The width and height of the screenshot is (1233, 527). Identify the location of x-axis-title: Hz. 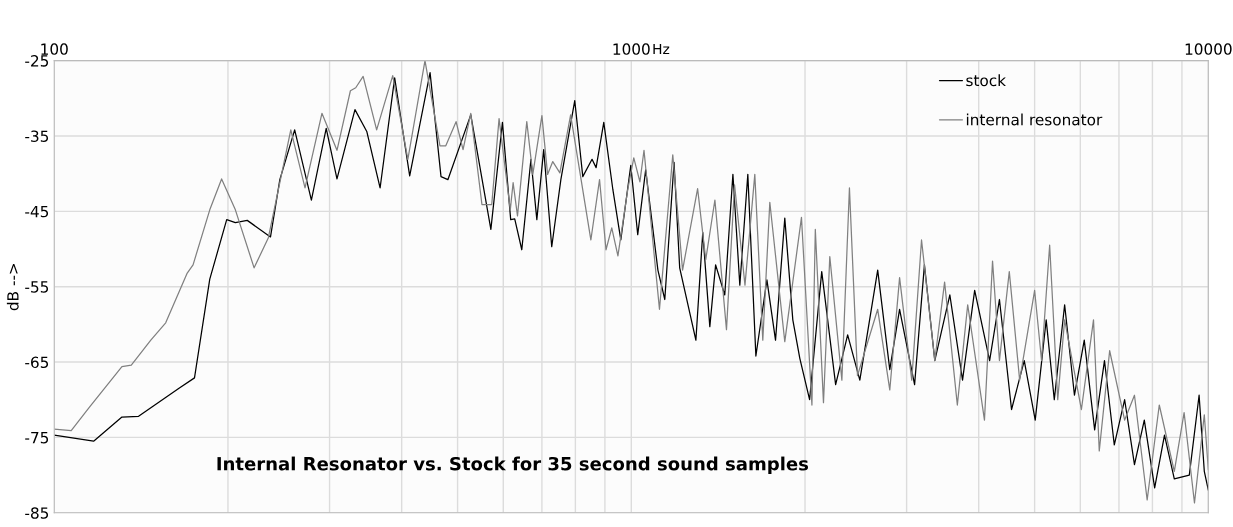
(661, 49).